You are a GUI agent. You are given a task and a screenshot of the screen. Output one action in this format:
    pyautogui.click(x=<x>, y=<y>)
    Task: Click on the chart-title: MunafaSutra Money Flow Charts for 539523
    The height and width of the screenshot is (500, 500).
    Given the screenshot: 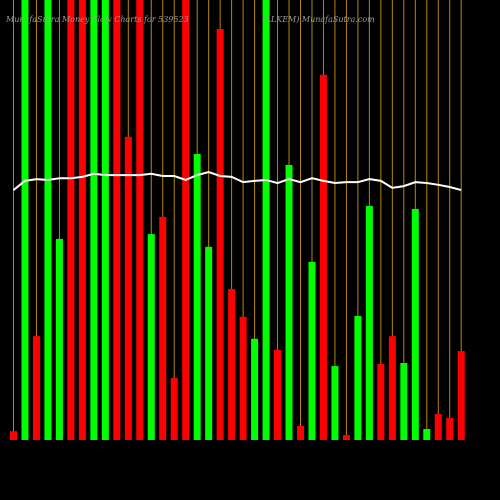 What is the action you would take?
    pyautogui.click(x=97, y=19)
    